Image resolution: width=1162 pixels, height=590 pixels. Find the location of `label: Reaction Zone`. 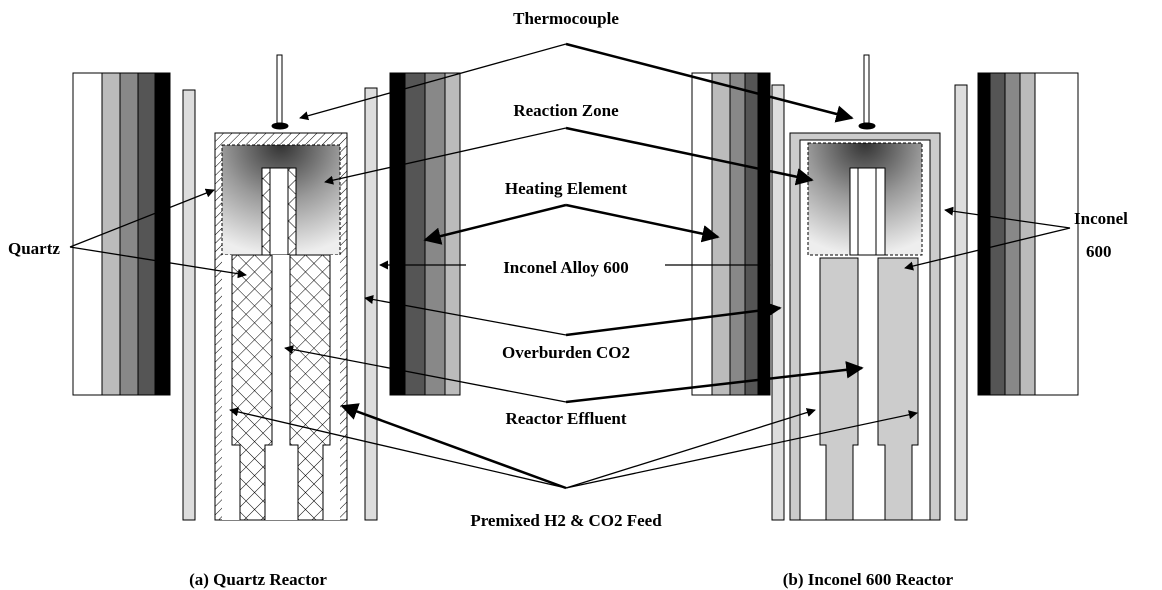

label: Reaction Zone is located at coordinates (566, 110).